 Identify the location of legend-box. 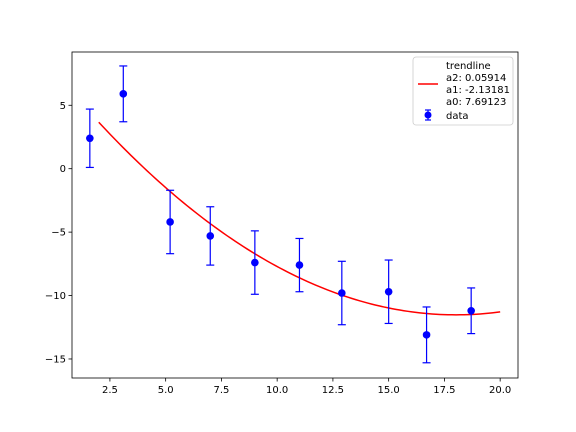
(463, 91).